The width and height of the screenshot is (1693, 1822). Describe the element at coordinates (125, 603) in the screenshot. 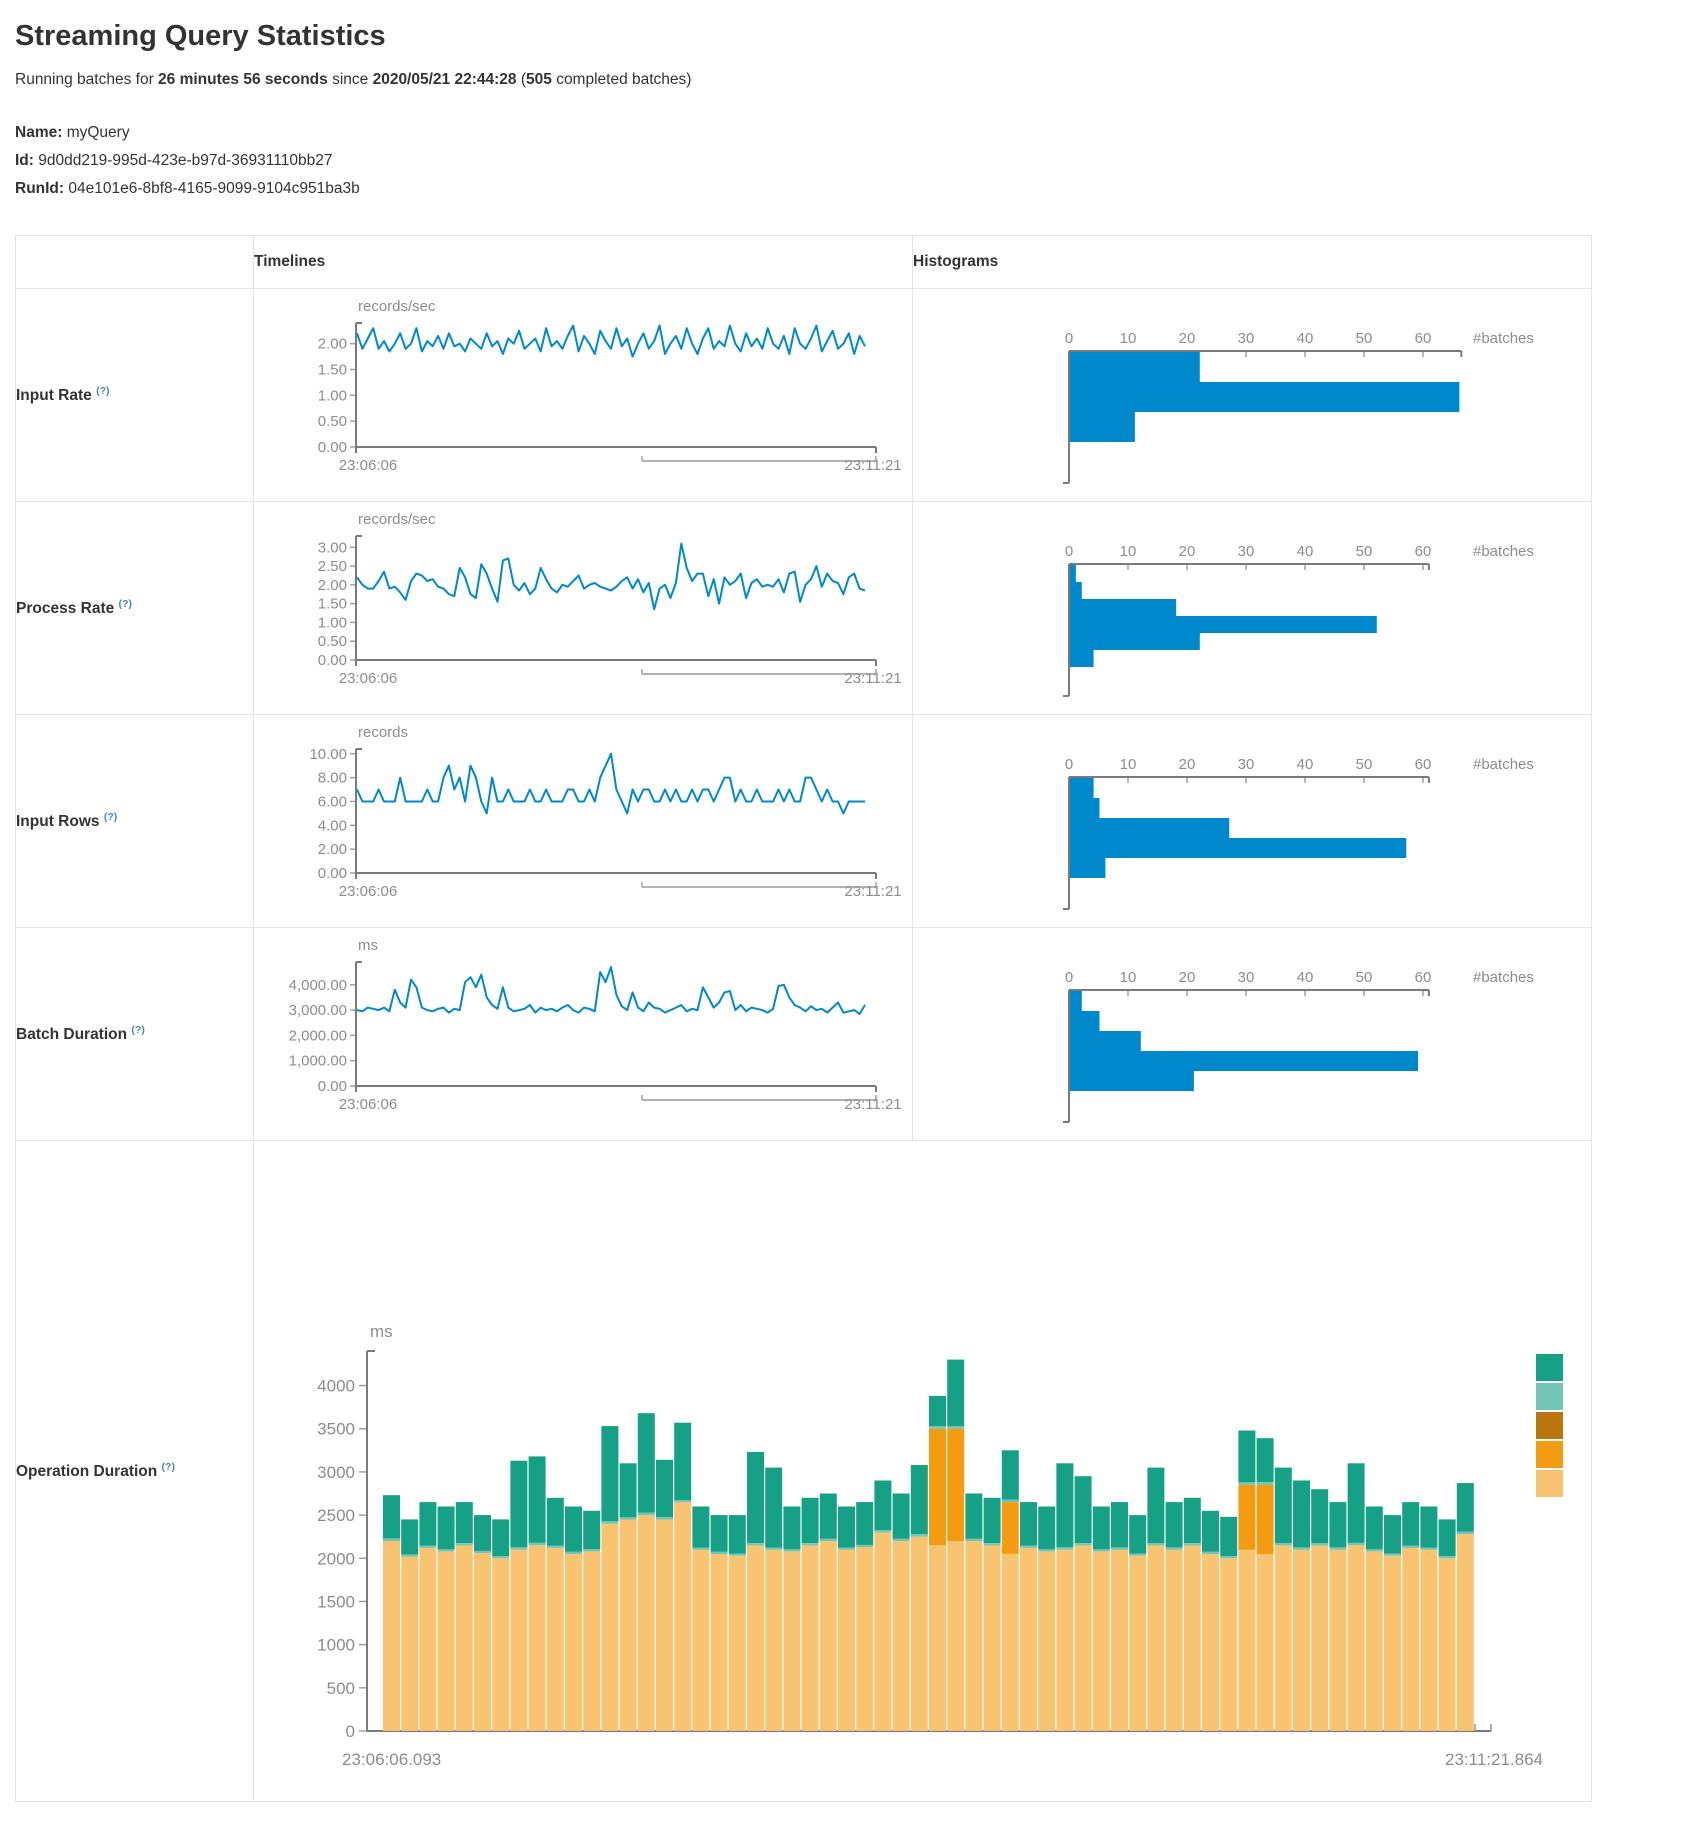

I see `process-rate-help-icon: (?)` at that location.